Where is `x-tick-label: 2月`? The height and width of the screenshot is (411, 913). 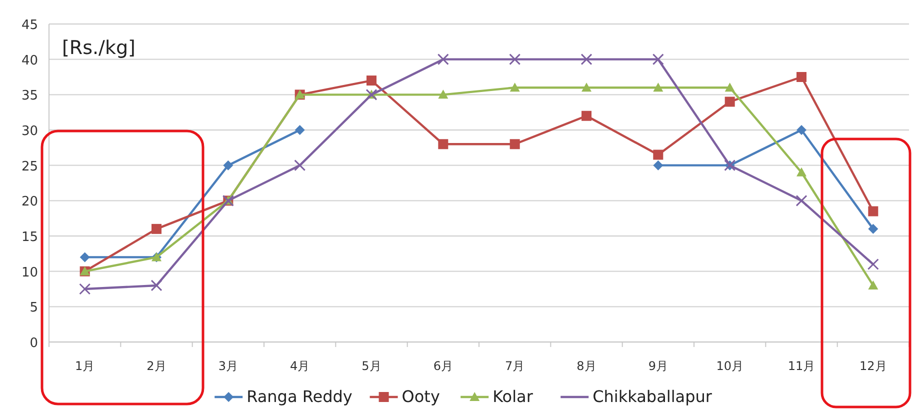 x-tick-label: 2月 is located at coordinates (156, 366).